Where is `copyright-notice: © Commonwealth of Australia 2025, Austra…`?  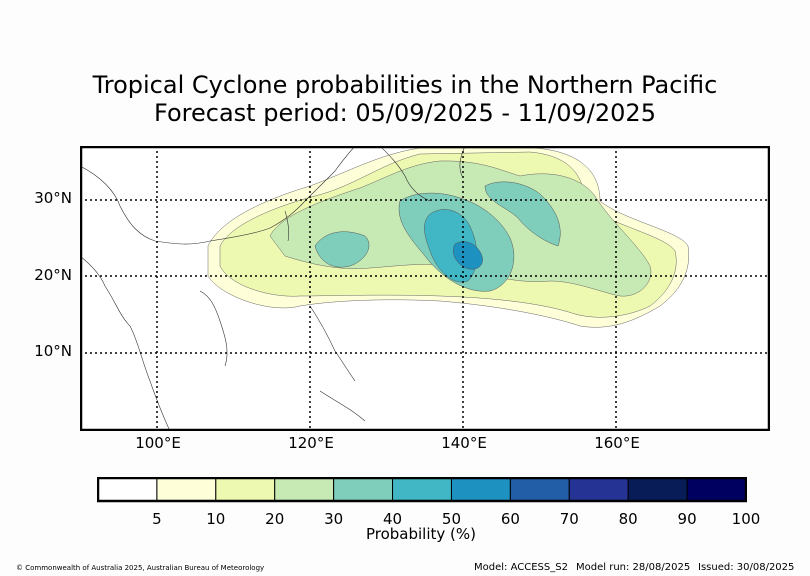
copyright-notice: © Commonwealth of Australia 2025, Austra… is located at coordinates (140, 568).